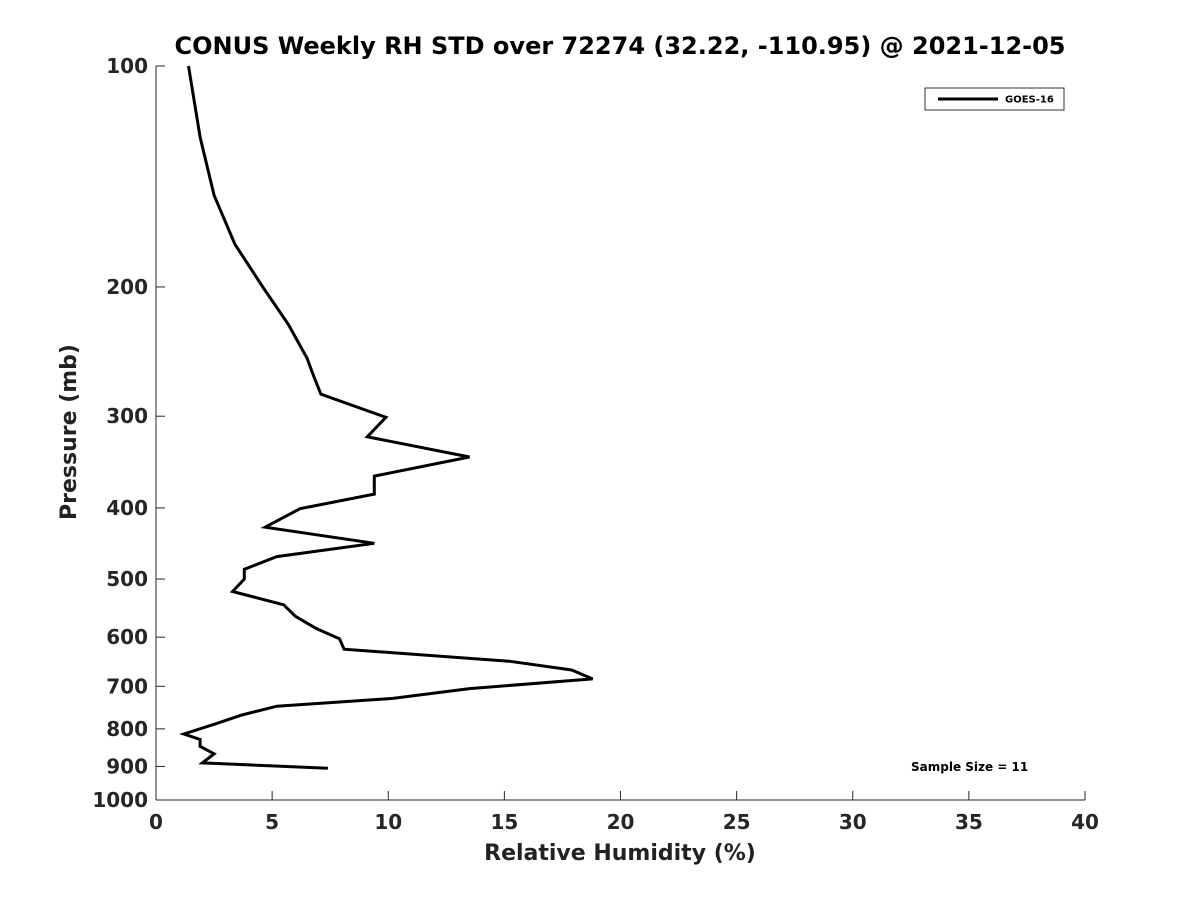 This screenshot has height=900, width=1200. Describe the element at coordinates (1029, 100) in the screenshot. I see `legend-label-goes16: GOES-16` at that location.